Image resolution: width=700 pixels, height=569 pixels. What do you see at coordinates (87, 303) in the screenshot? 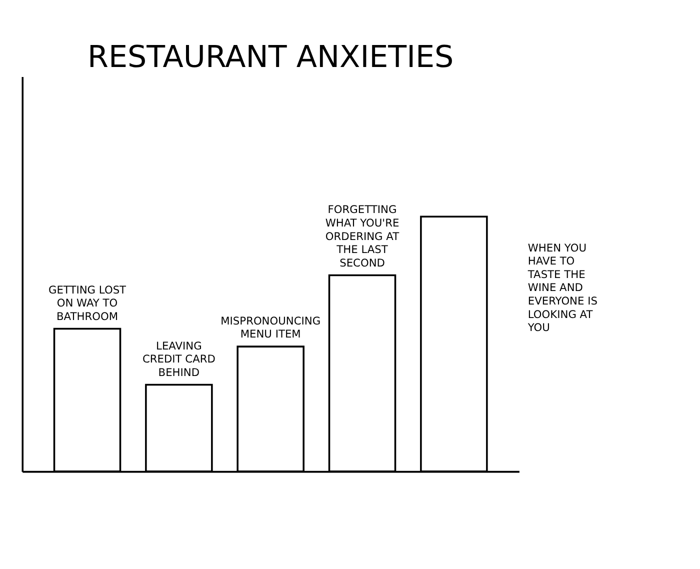
I see `x-tick-label: GETTING LOST ON WAY TO BATHROOM` at bounding box center [87, 303].